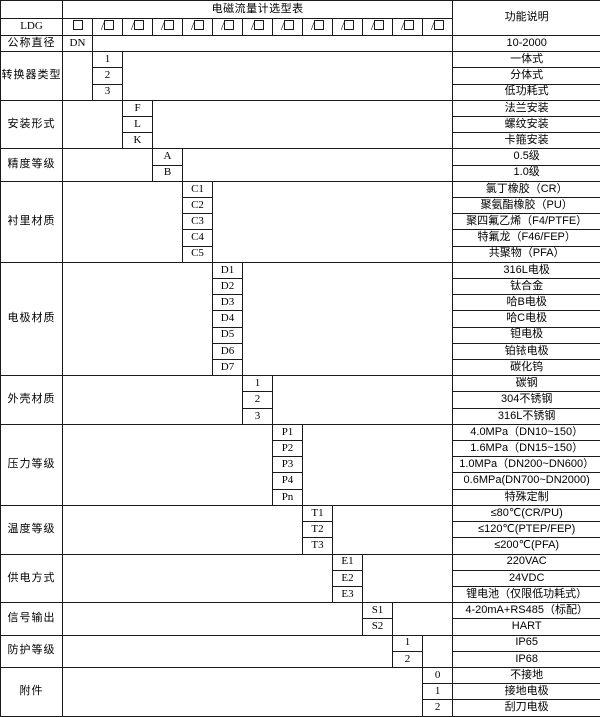  Describe the element at coordinates (168, 173) in the screenshot. I see `code-cell: B` at that location.